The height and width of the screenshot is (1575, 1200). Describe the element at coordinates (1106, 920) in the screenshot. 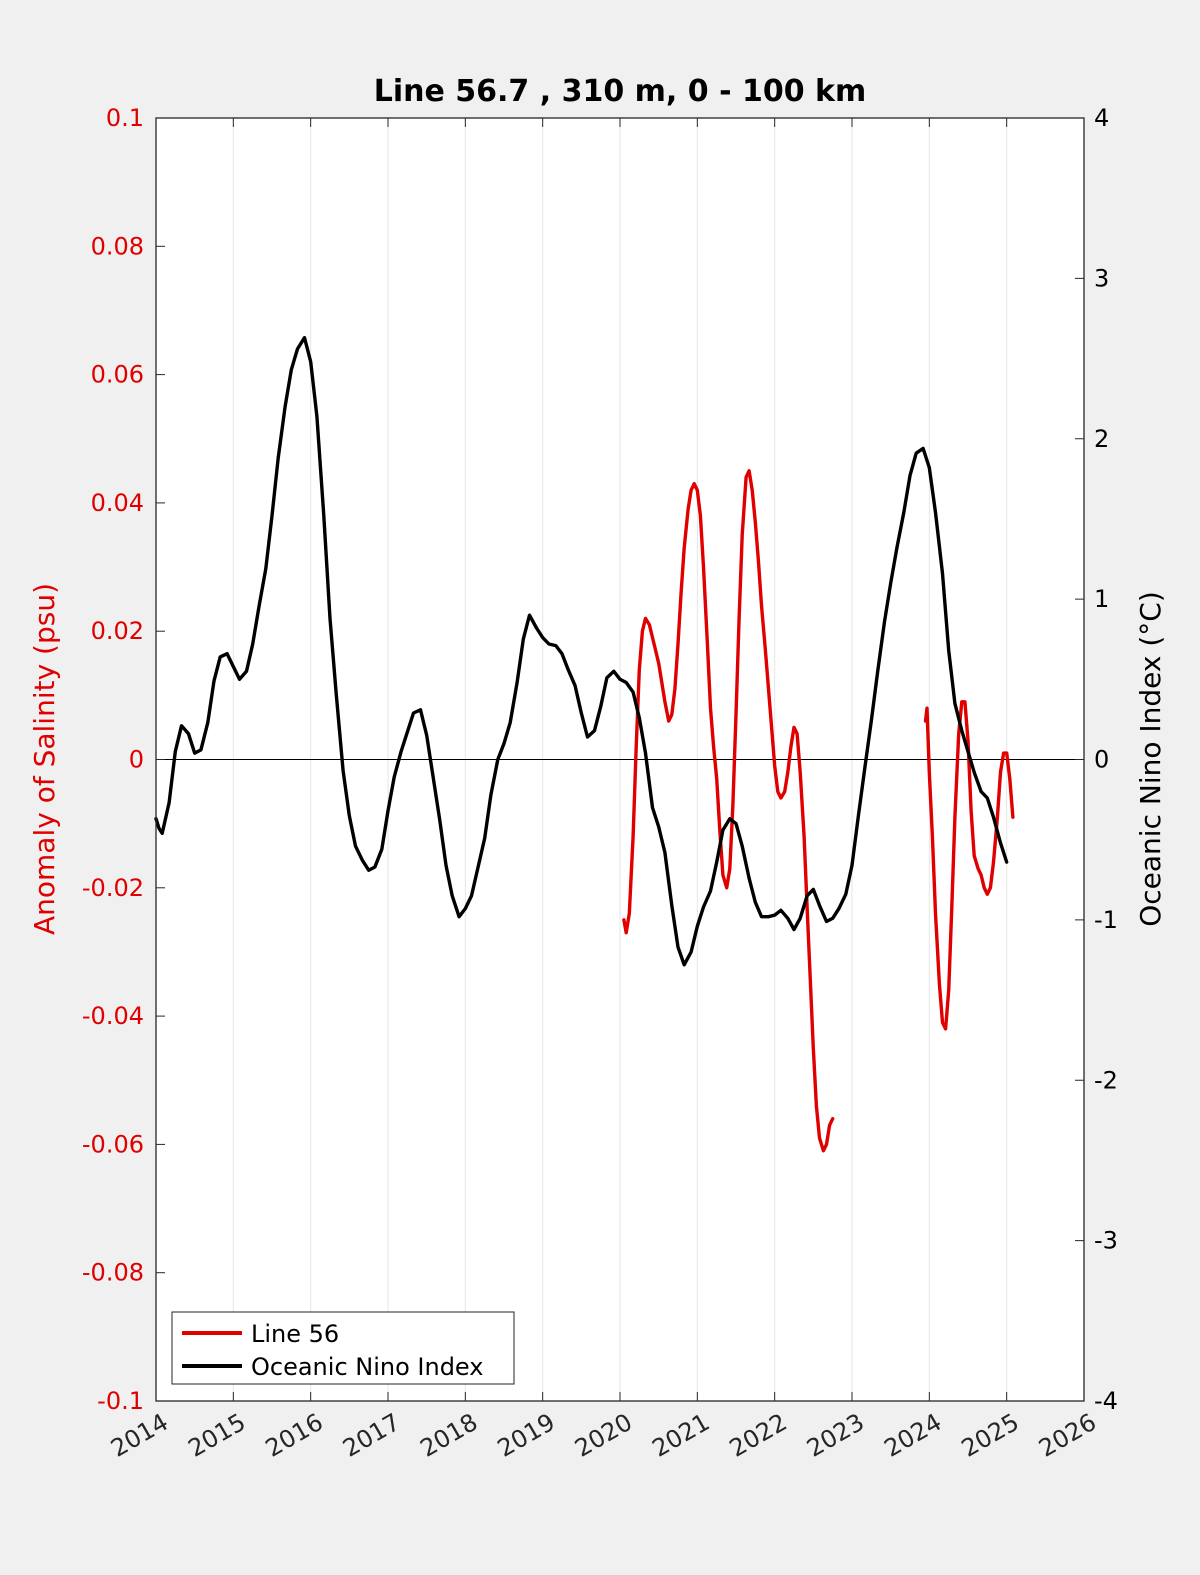

I see `right-tick-label: -1` at that location.